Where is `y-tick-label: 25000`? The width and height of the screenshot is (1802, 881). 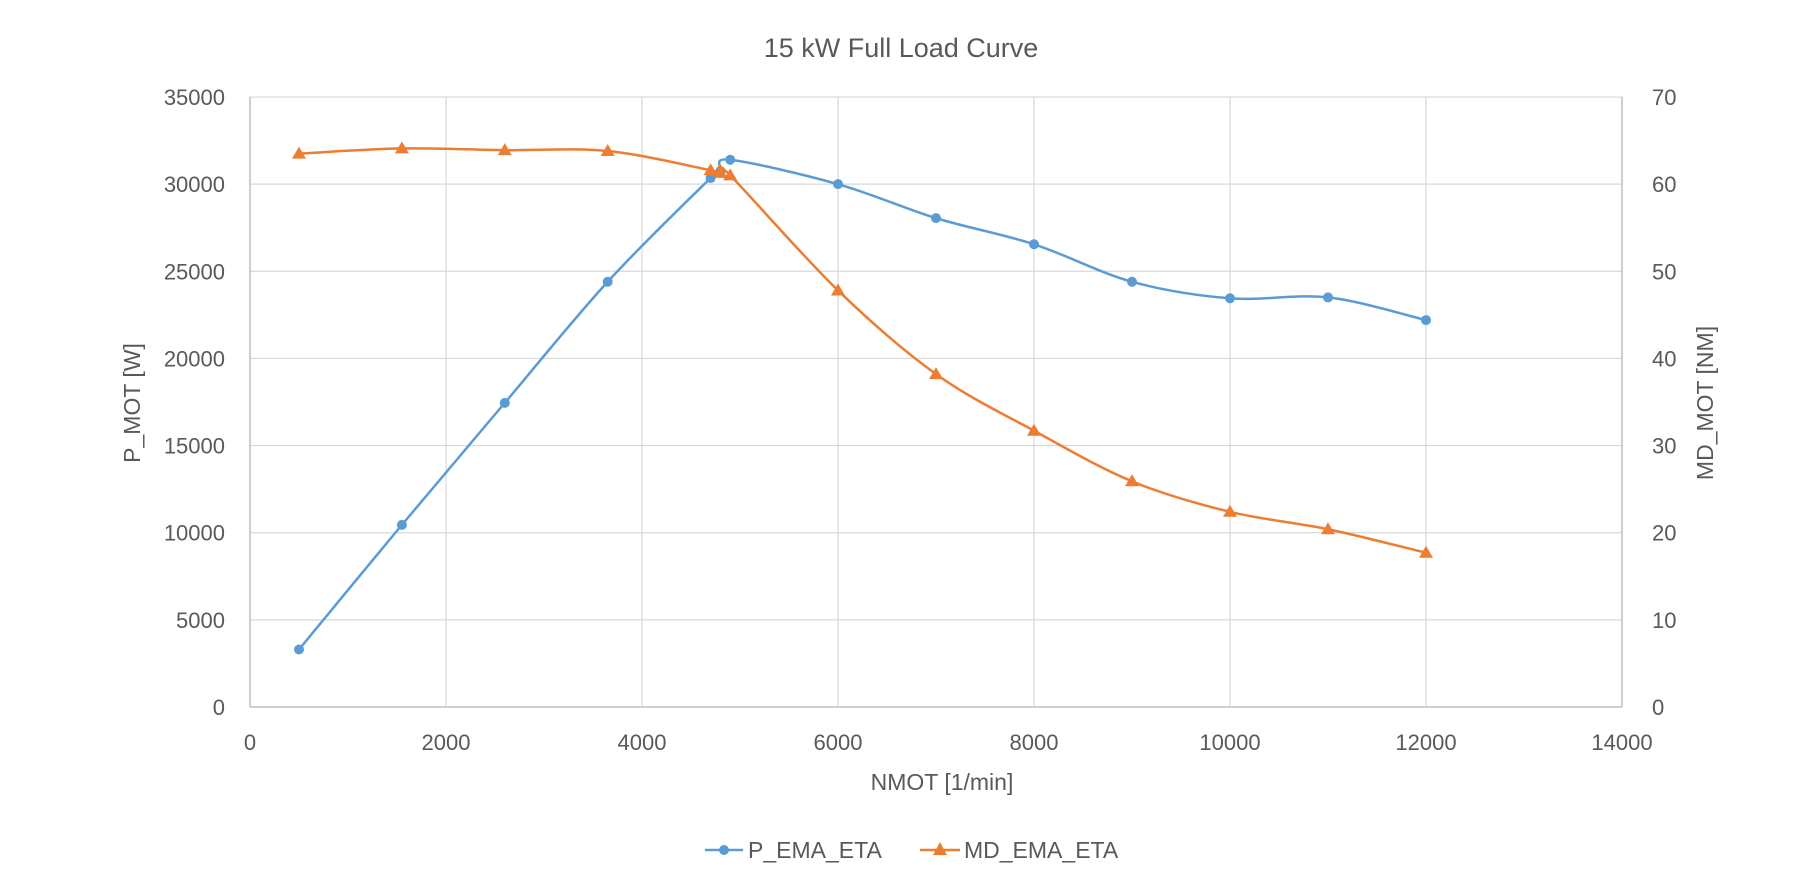 y-tick-label: 25000 is located at coordinates (194, 271).